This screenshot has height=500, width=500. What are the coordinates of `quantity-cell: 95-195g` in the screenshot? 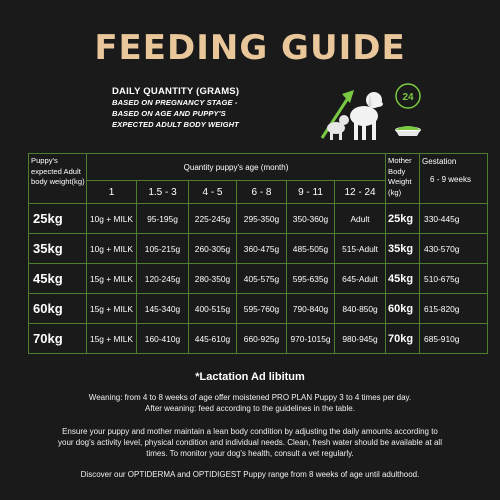 It's located at (162, 218).